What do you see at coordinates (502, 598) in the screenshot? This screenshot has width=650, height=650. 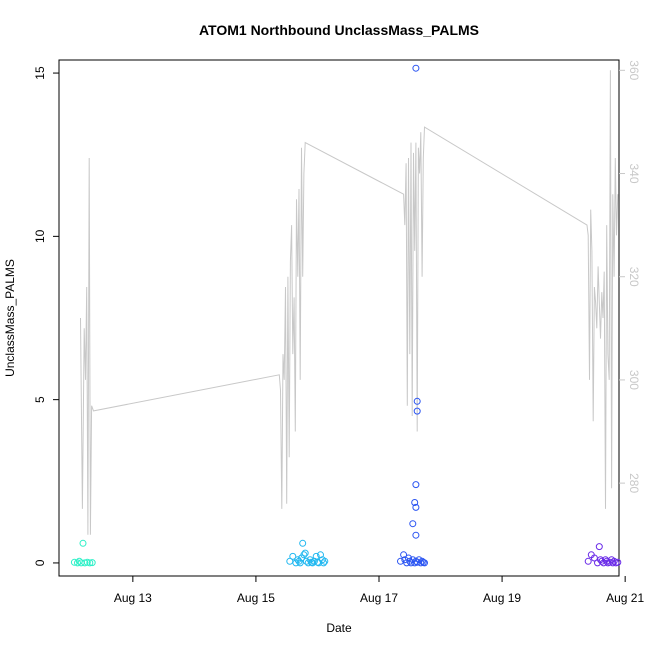 I see `x-tick-label: Aug 19` at bounding box center [502, 598].